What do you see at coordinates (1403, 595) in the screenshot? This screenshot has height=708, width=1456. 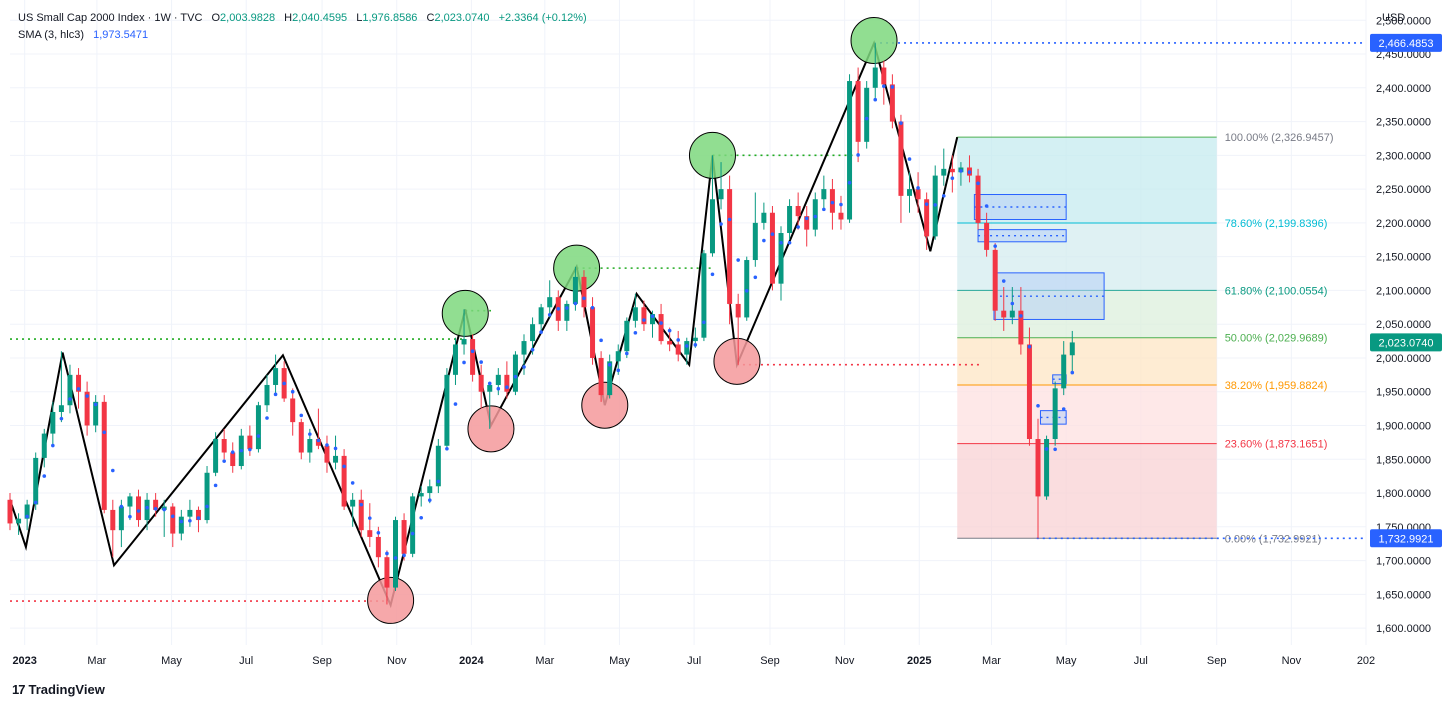 I see `price-tick-label: 1,650.0000` at bounding box center [1403, 595].